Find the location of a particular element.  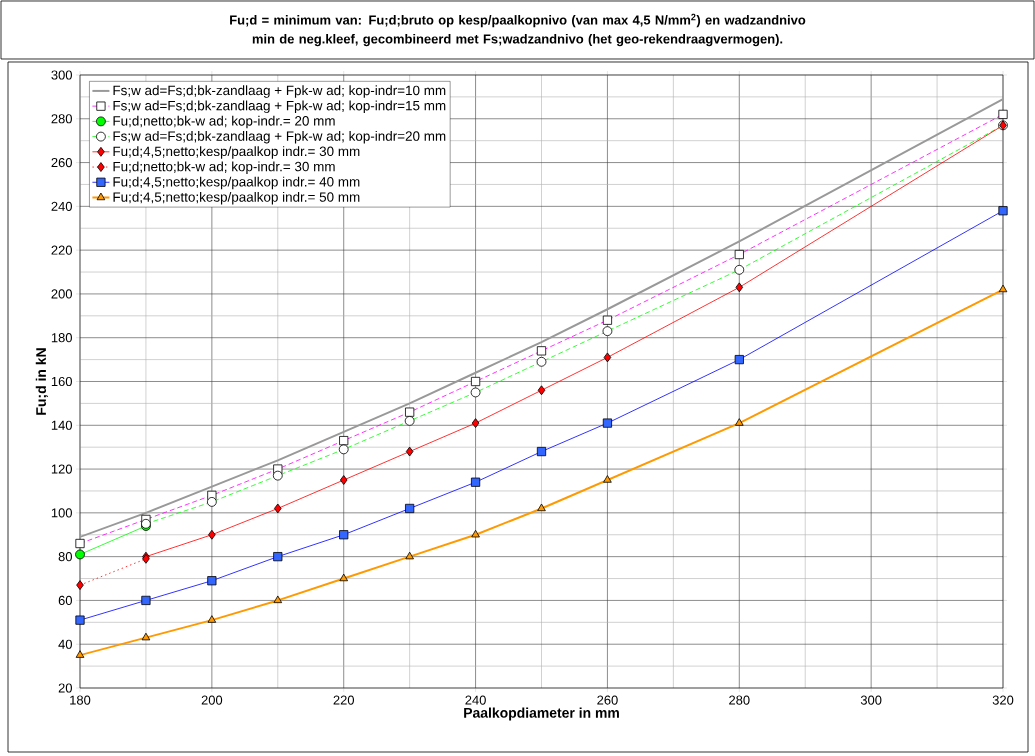

y-tick-label: 40 is located at coordinates (65, 644).